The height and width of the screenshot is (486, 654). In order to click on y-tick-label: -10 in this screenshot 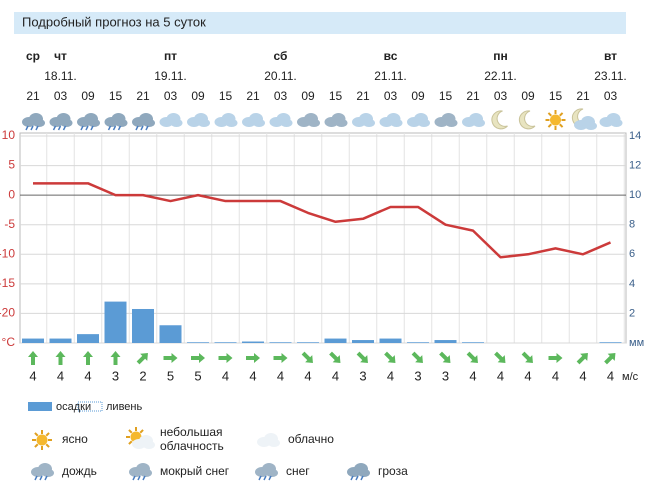, I will do `click(7, 253)`.